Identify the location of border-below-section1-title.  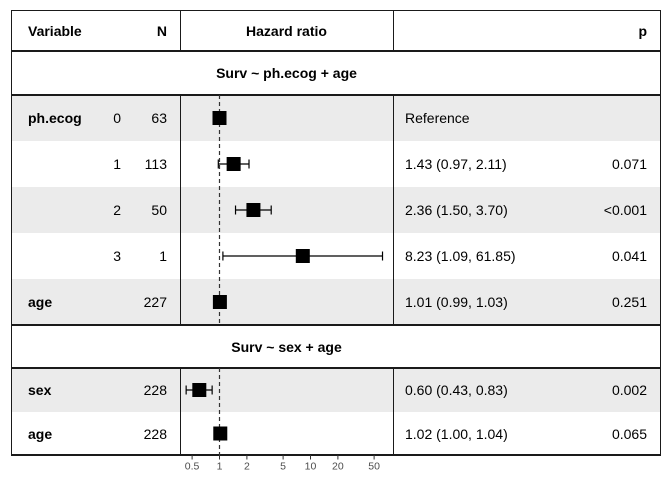
(336, 95).